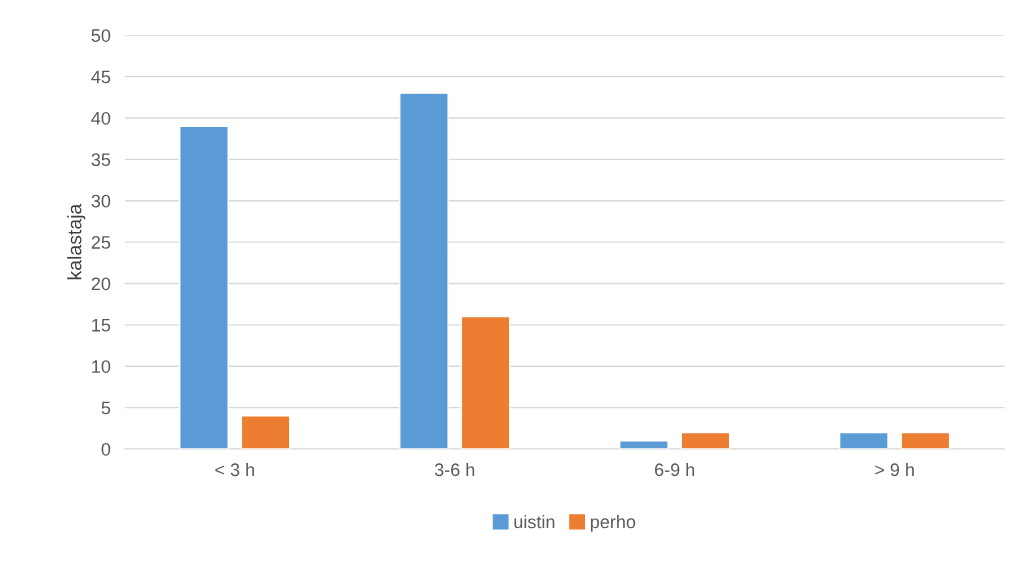  Describe the element at coordinates (894, 469) in the screenshot. I see `x-tick-label: > 9 h` at that location.